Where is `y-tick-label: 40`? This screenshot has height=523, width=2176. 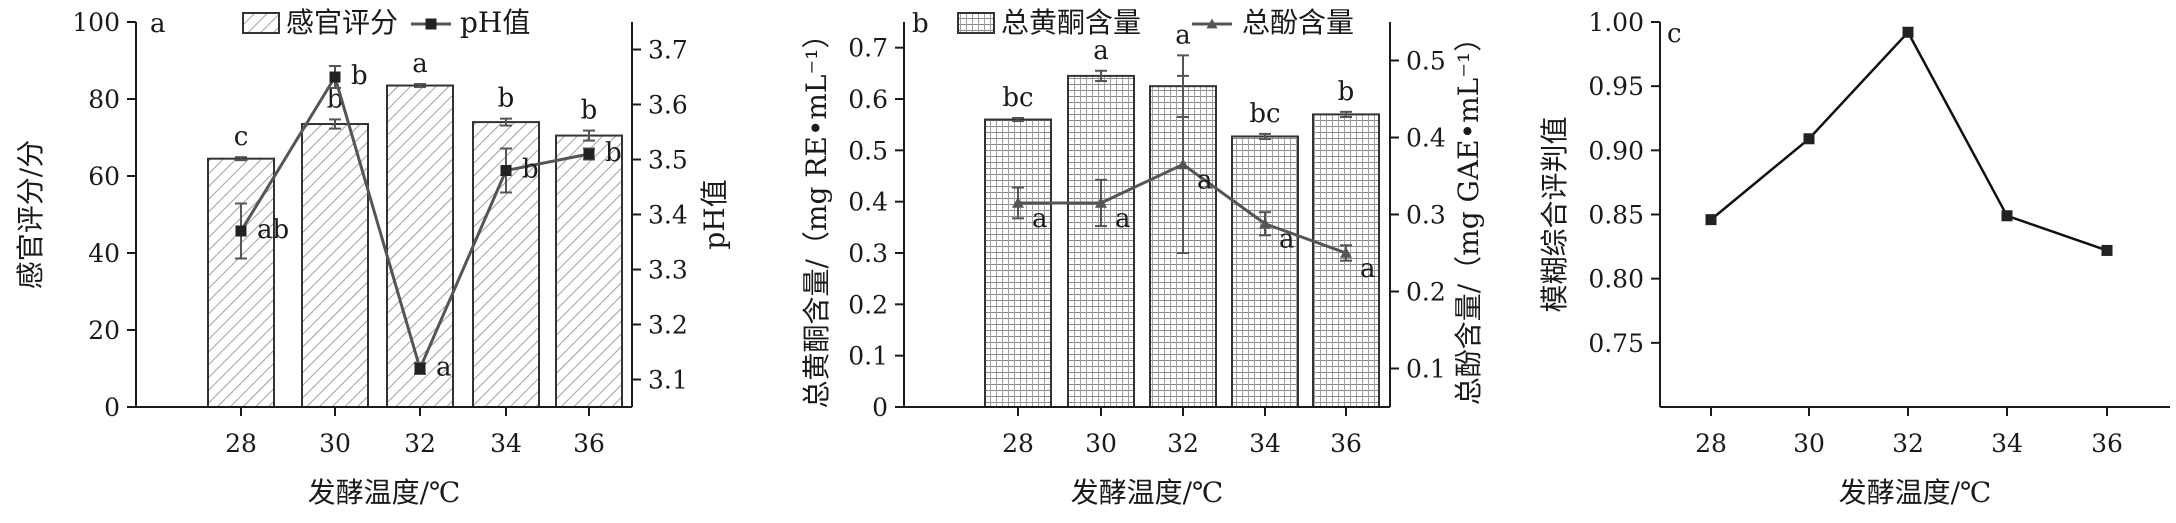
y-tick-label: 40 is located at coordinates (104, 253).